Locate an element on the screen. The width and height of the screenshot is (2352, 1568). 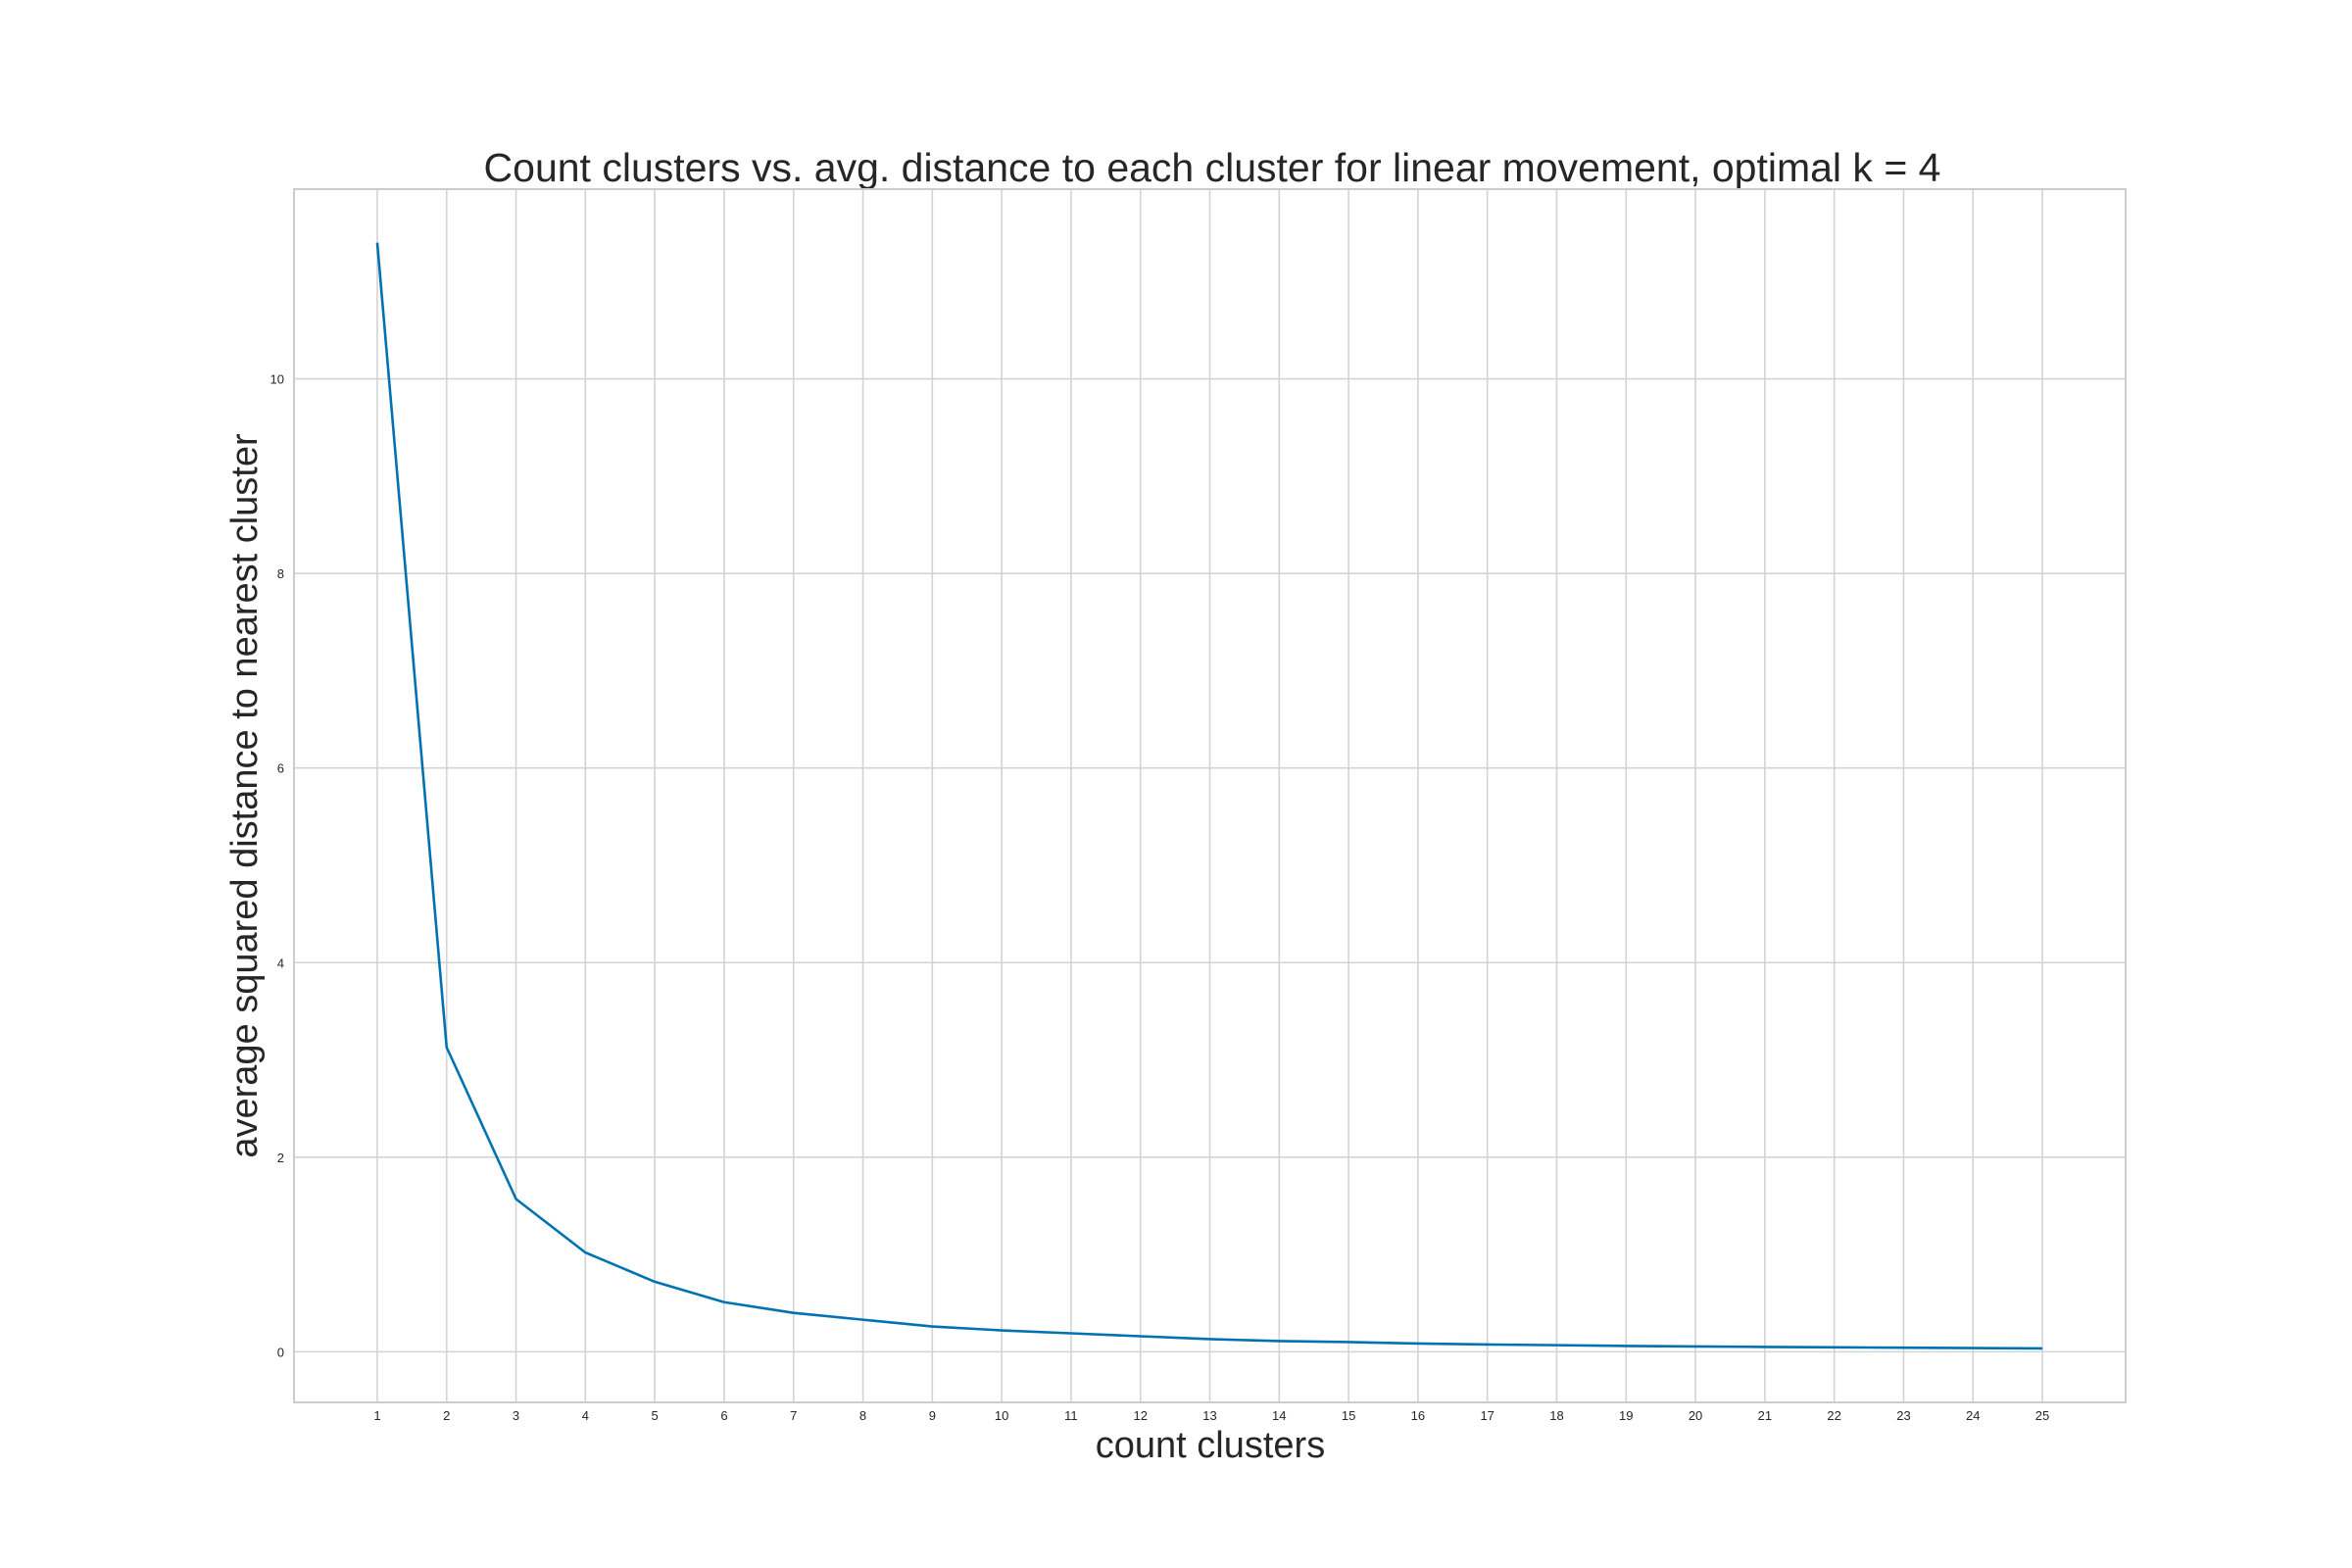
x-tick-label: 8 is located at coordinates (862, 1415).